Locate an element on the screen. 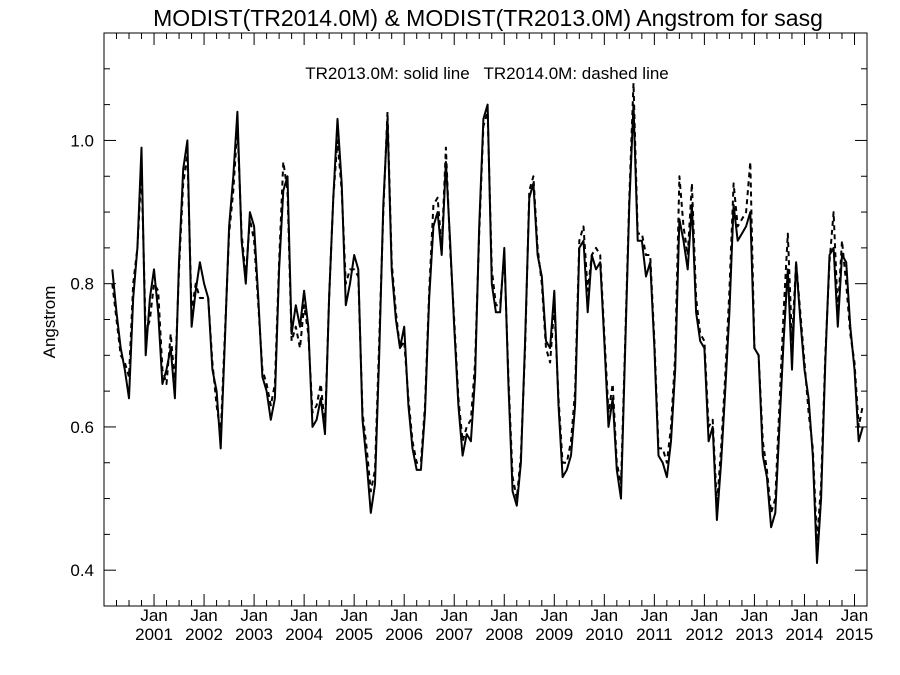  x-tick-year: 2015 is located at coordinates (855, 634).